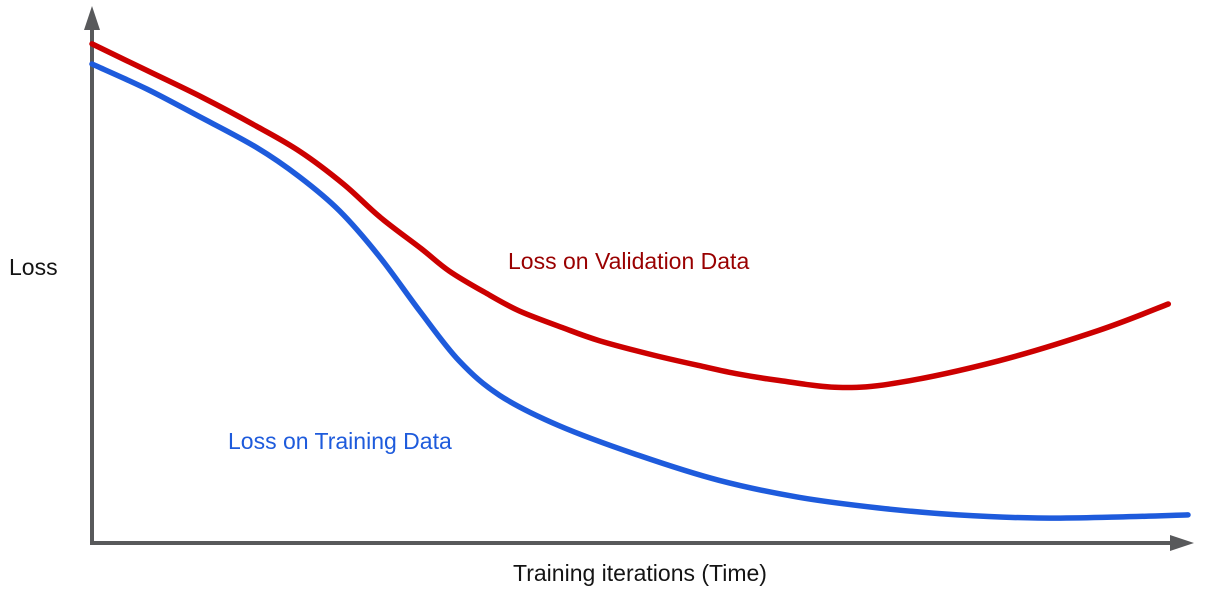 This screenshot has width=1206, height=591. What do you see at coordinates (1182, 543) in the screenshot?
I see `x-axis-arrowhead-icon` at bounding box center [1182, 543].